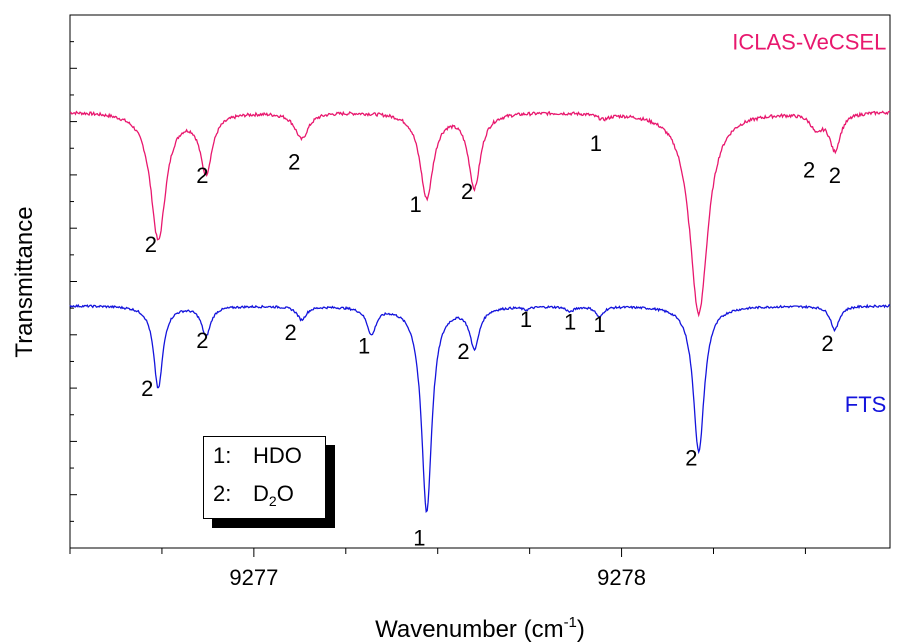  Describe the element at coordinates (809, 42) in the screenshot. I see `series-label: ICLAS-VeCSEL` at that location.